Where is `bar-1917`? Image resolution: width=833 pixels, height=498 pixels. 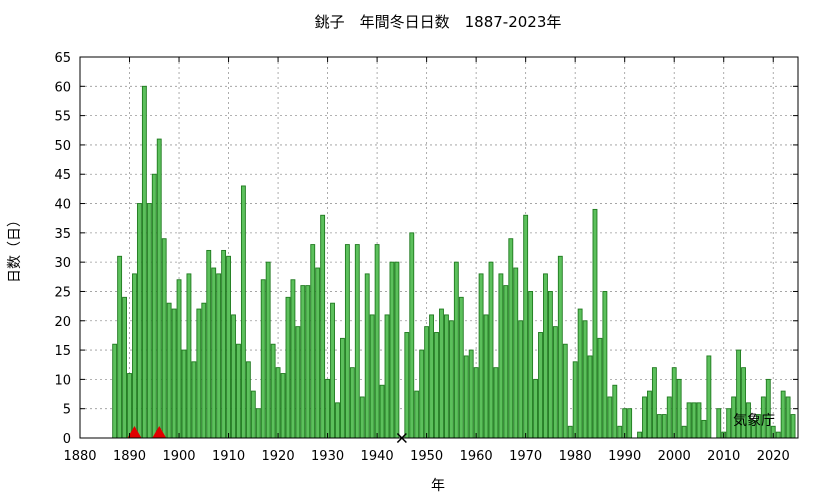
bar-1917 is located at coordinates (263, 359).